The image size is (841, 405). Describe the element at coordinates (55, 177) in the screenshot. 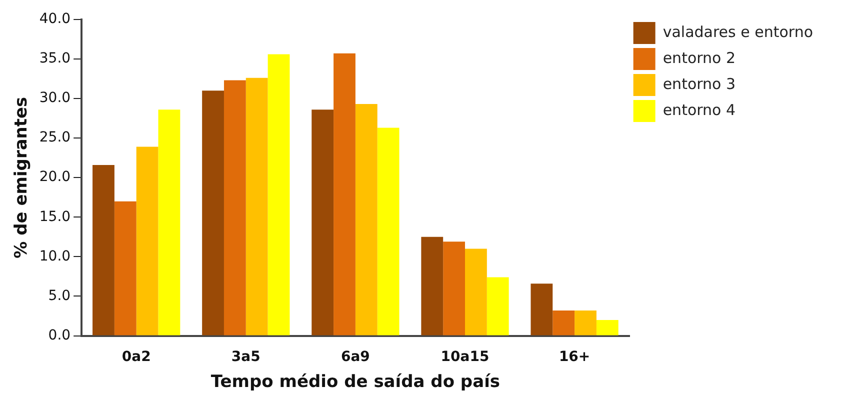

I see `y-tick-label: 20.0` at that location.